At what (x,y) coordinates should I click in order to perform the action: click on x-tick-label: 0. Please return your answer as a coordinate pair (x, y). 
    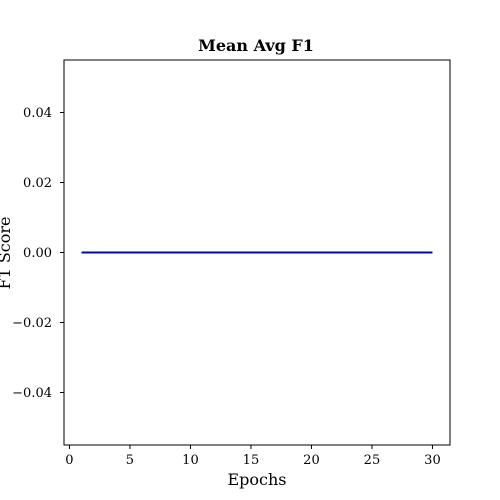
    Looking at the image, I should click on (69, 460).